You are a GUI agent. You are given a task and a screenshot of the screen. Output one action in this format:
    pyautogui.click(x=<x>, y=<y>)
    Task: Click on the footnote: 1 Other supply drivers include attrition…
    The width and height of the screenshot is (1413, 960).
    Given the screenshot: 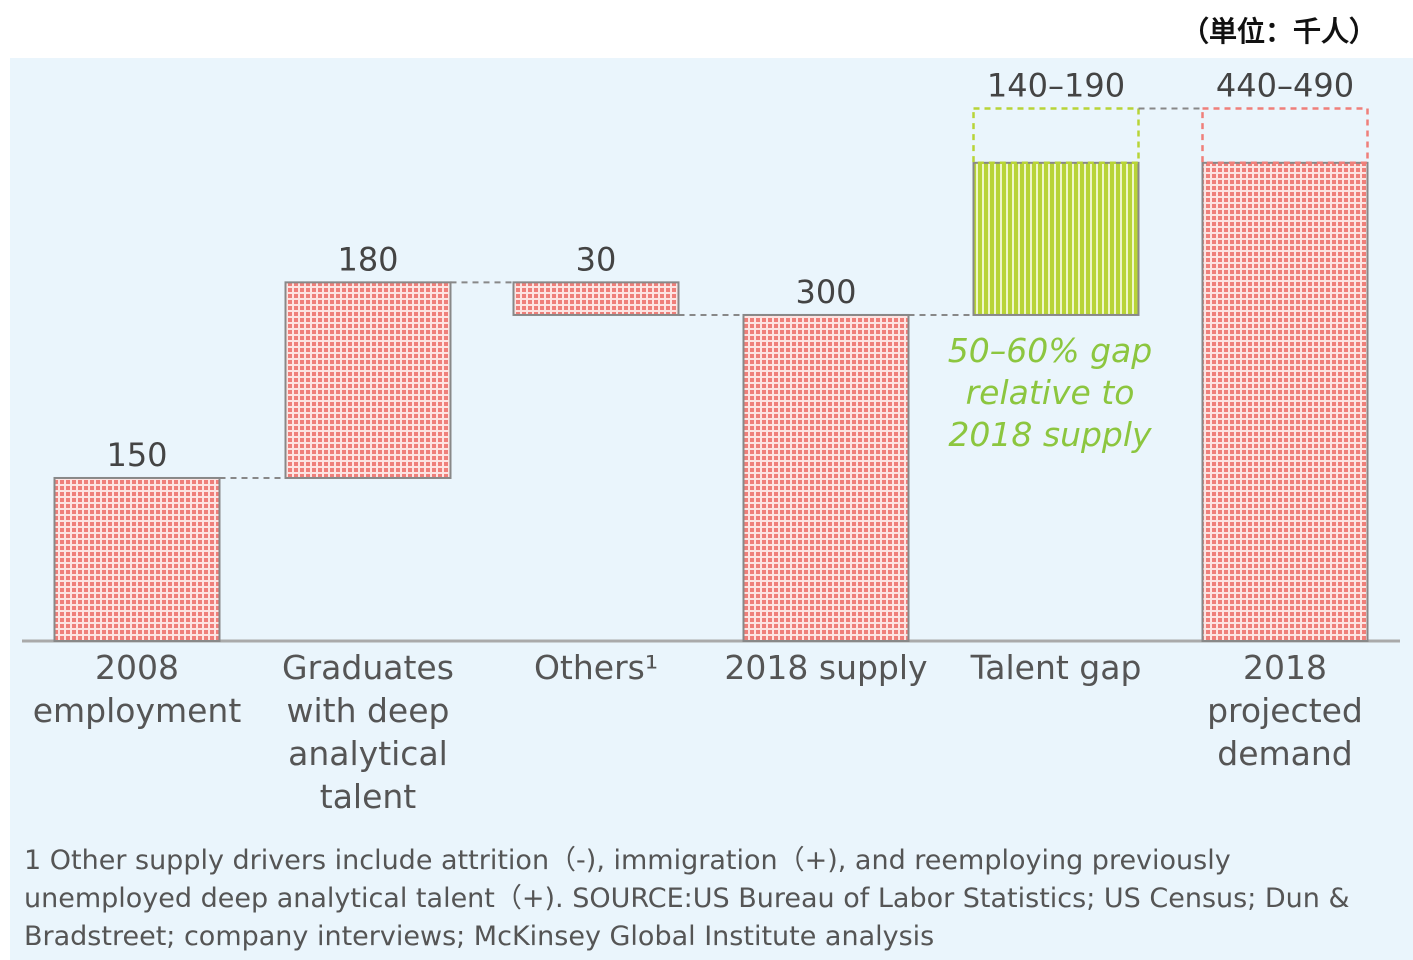 What is the action you would take?
    pyautogui.click(x=687, y=898)
    